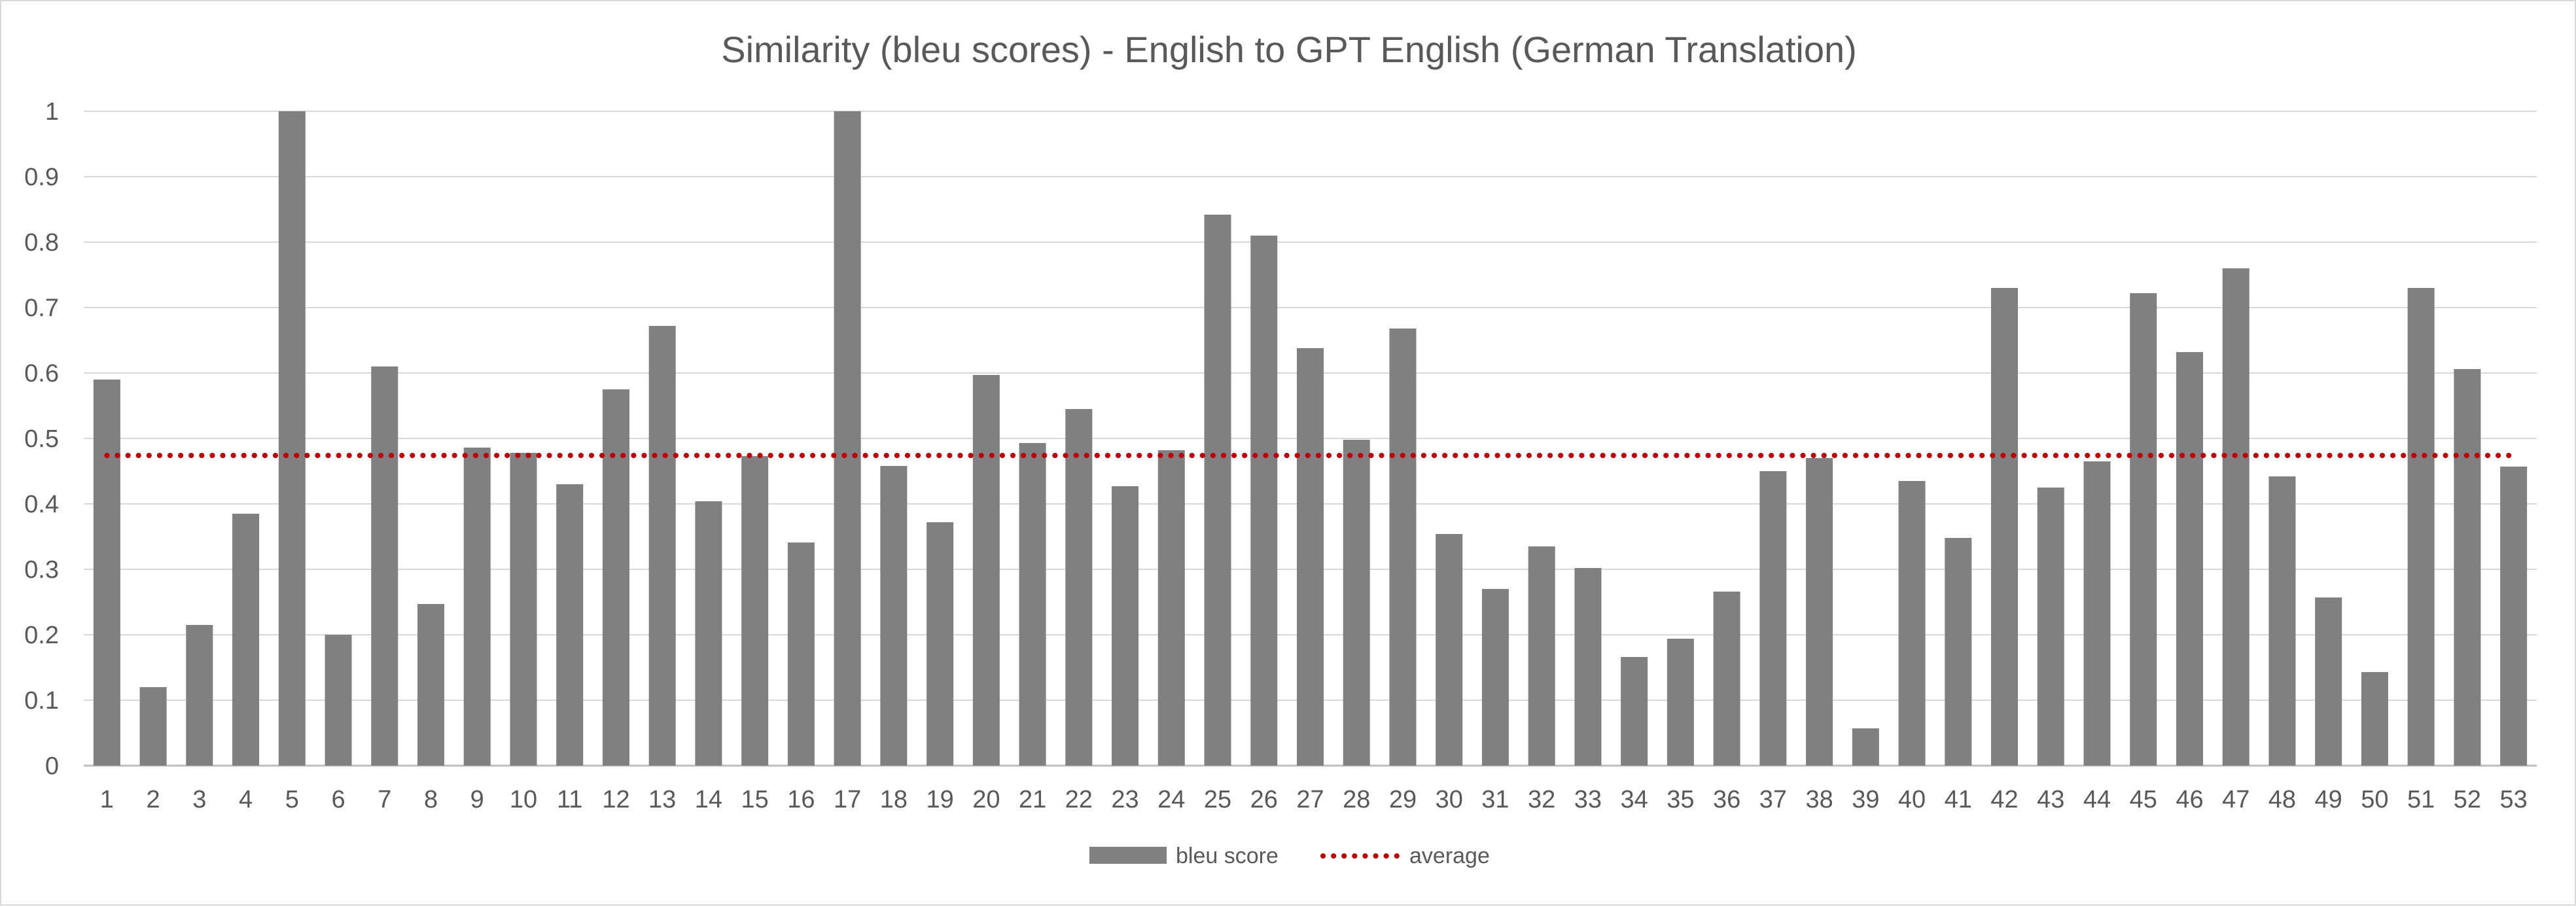 This screenshot has height=907, width=2576. I want to click on x-tick-label: 41, so click(1959, 799).